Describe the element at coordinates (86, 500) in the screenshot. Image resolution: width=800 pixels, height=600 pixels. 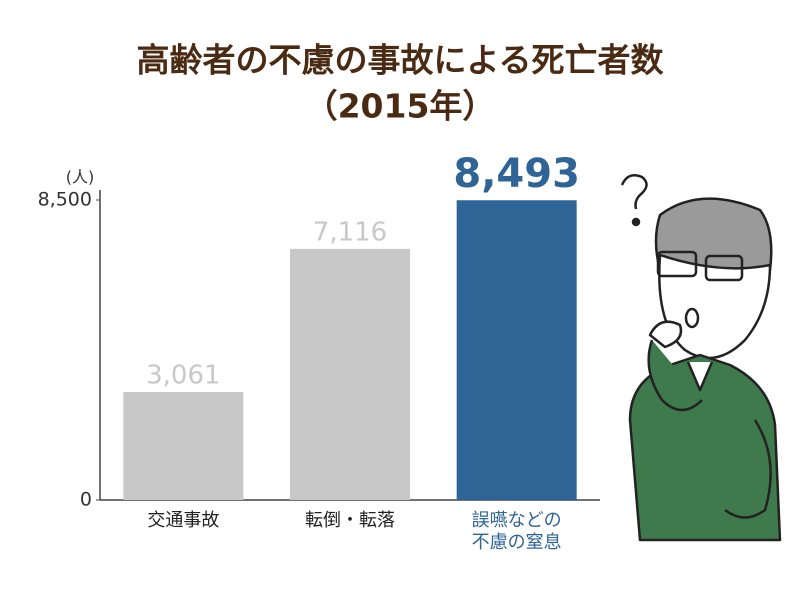
I see `y-tick-label: 0` at that location.